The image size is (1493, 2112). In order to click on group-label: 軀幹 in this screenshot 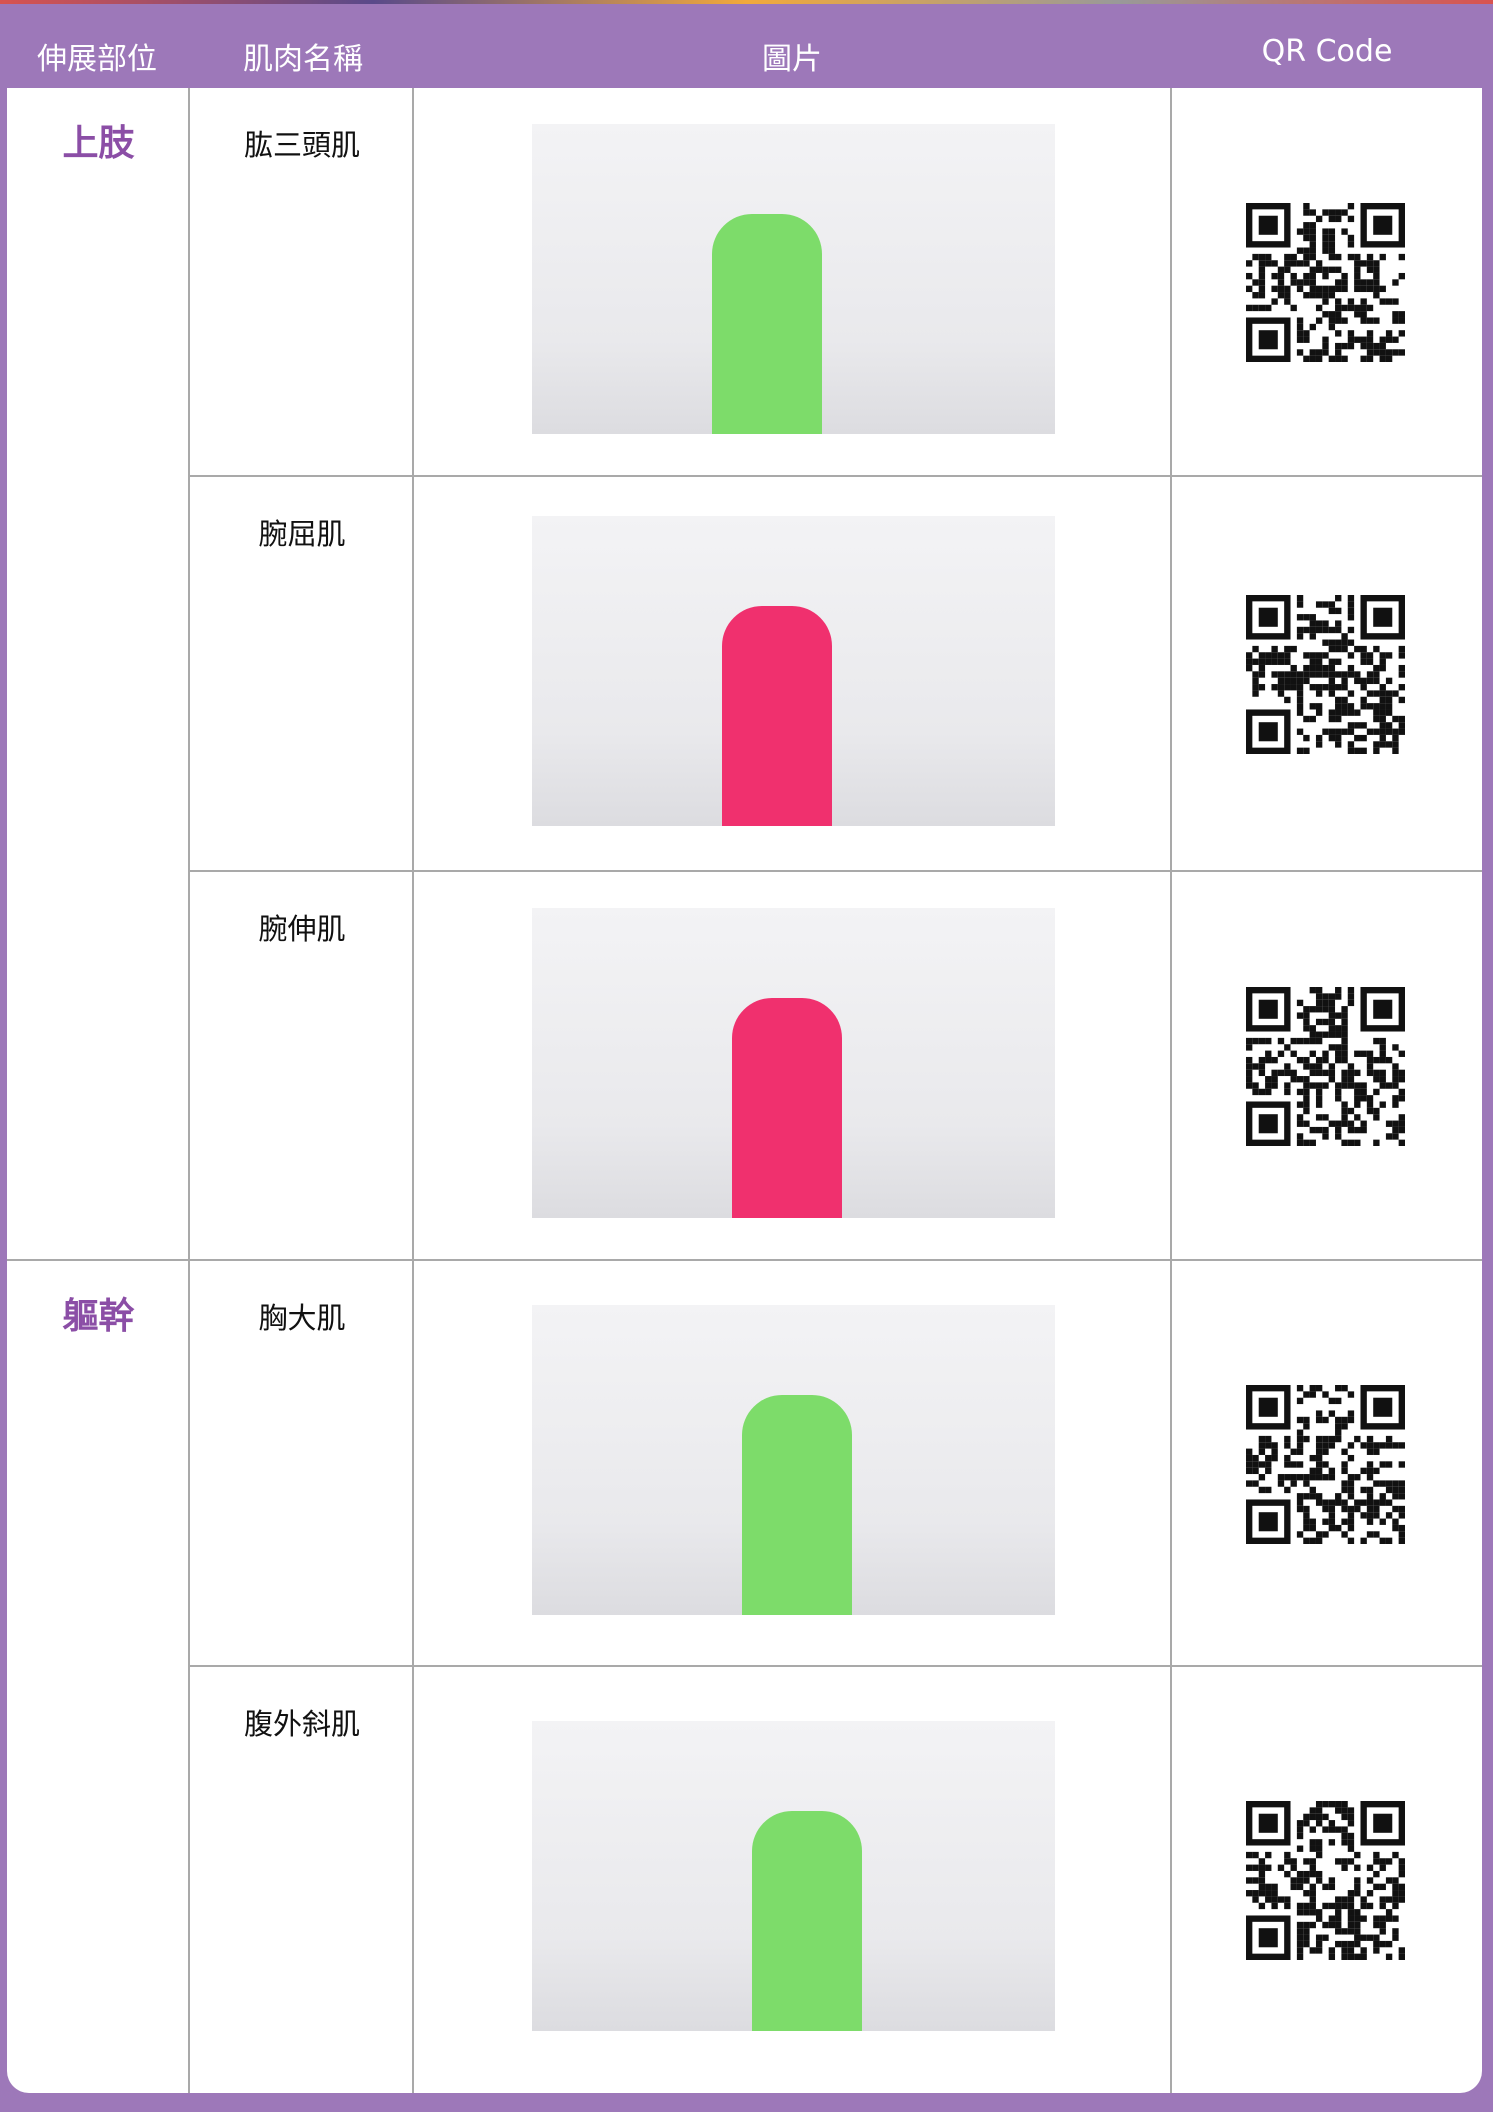, I will do `click(98, 1316)`.